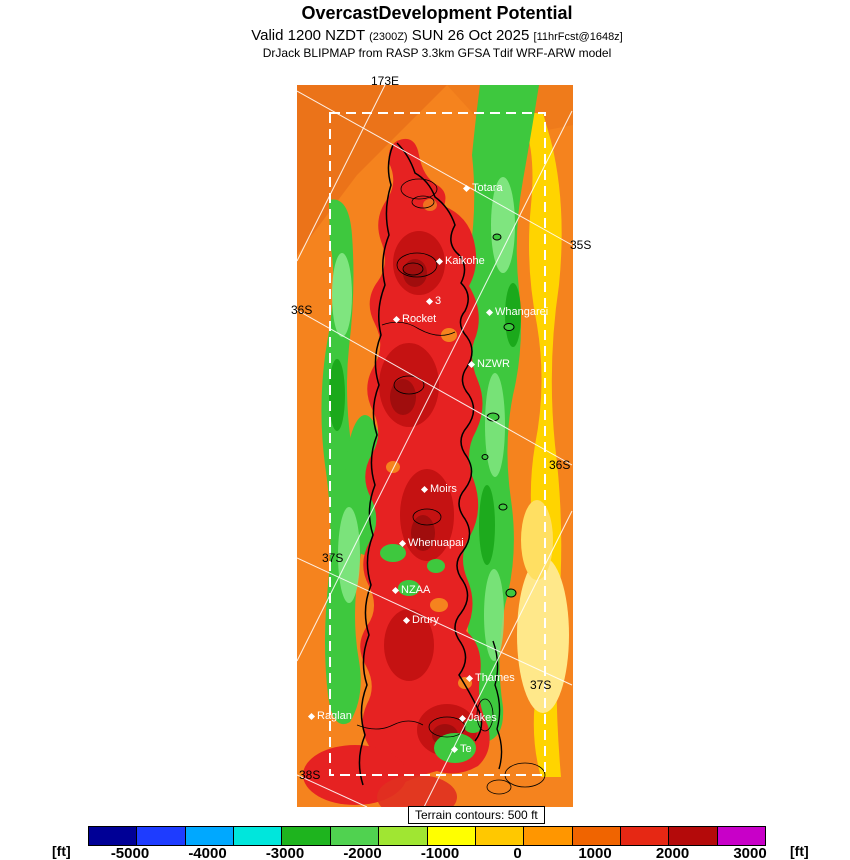  I want to click on valid-date: SUN 26 Oct 2025, so click(470, 35).